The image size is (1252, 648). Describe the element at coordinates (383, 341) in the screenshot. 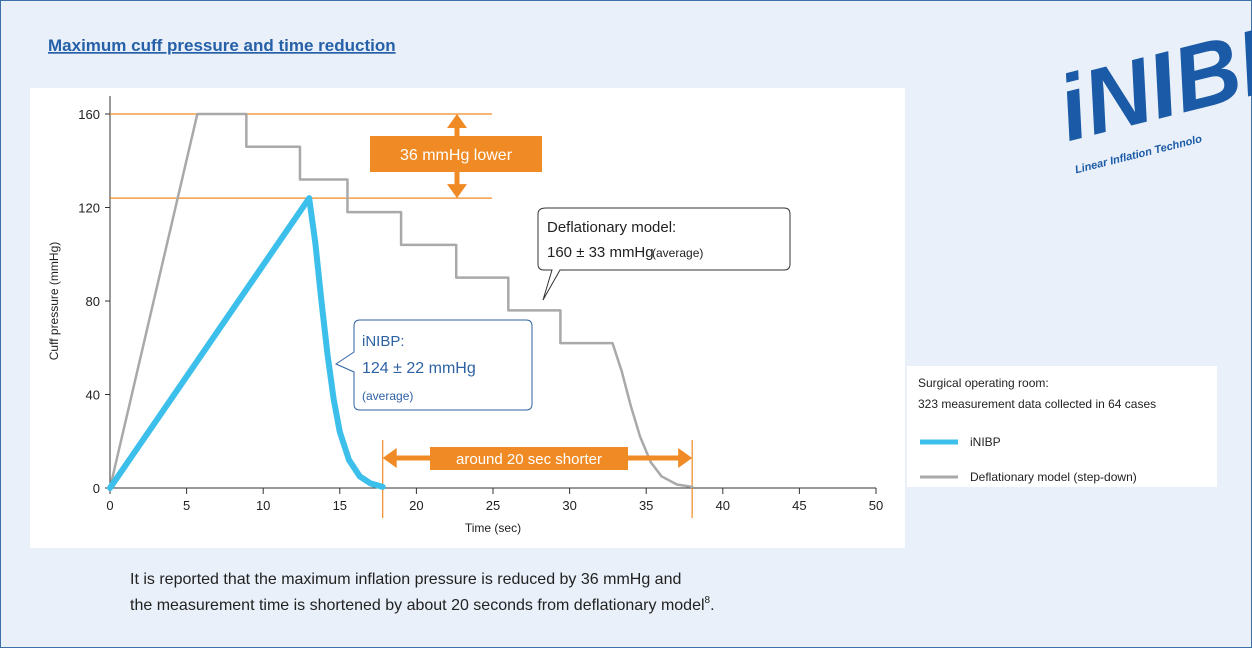

I see `callout-text: iNIBP:` at that location.